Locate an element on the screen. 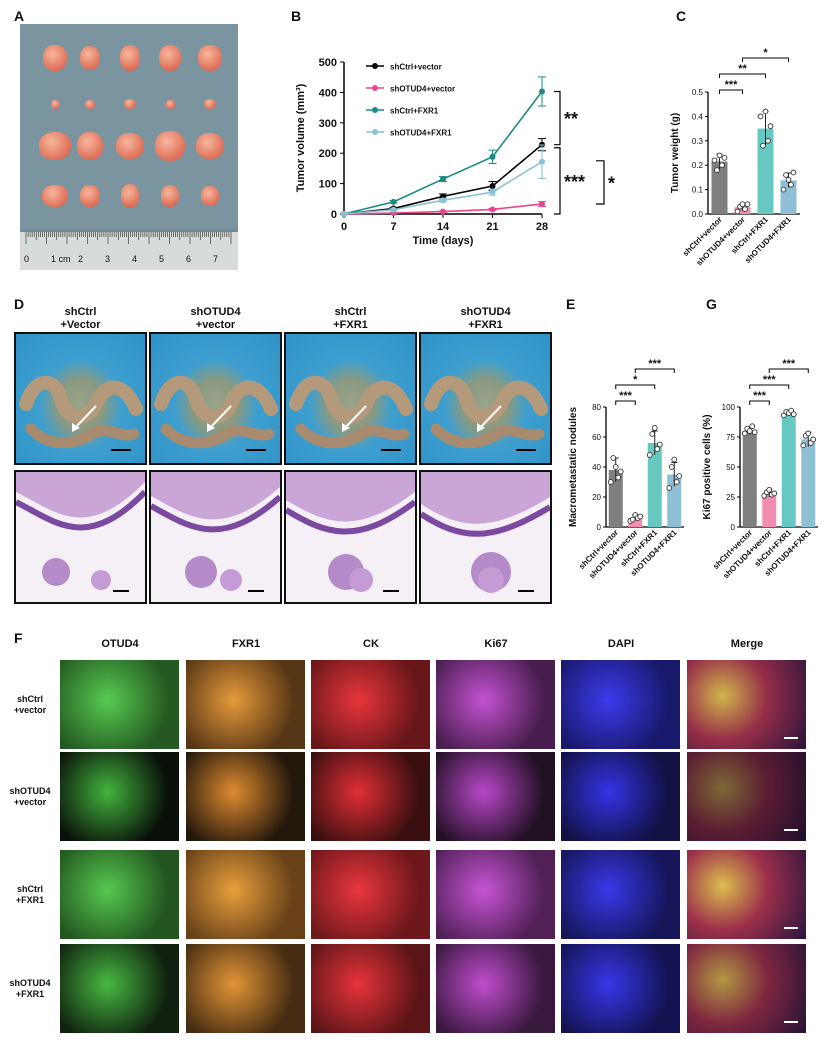  row-label-line: shCtrl is located at coordinates (29, 889).